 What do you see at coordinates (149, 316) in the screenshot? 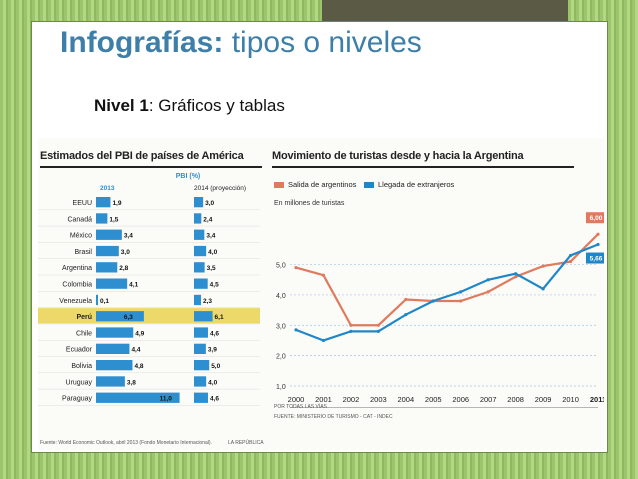
I see `highlight-row` at bounding box center [149, 316].